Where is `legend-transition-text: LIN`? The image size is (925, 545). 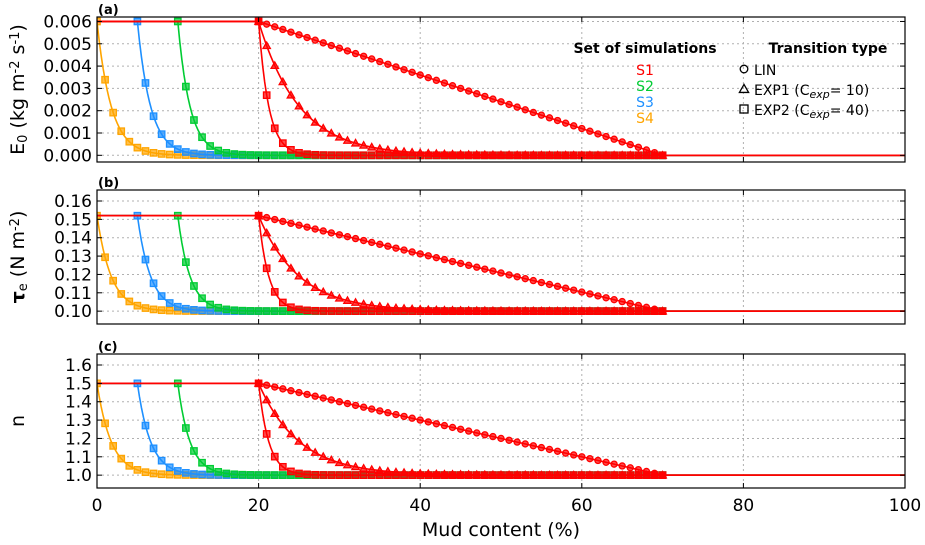 legend-transition-text: LIN is located at coordinates (765, 71).